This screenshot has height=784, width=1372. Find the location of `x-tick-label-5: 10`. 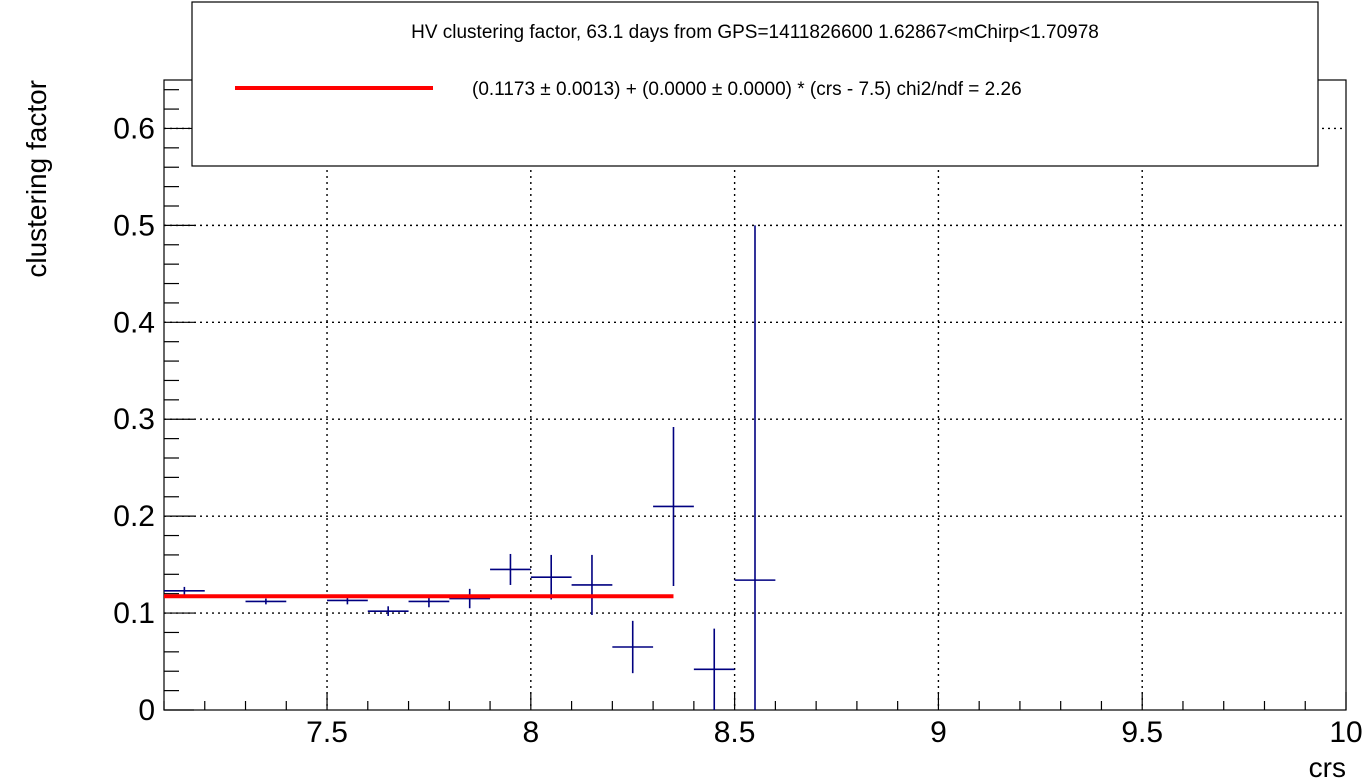

x-tick-label-5: 10 is located at coordinates (1345, 732).